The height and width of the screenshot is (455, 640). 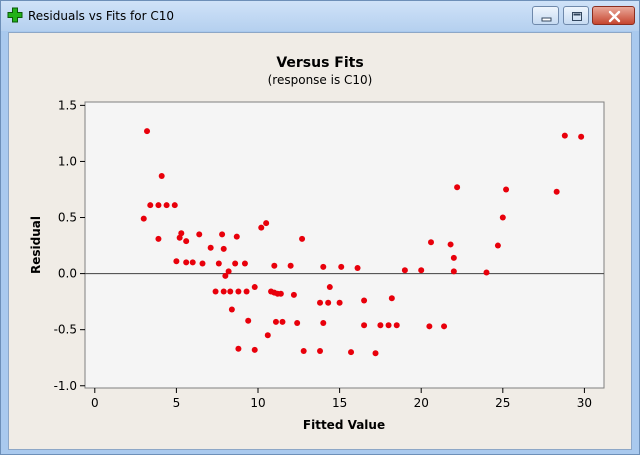 What do you see at coordinates (319, 63) in the screenshot?
I see `chart-title: Versus Fits` at bounding box center [319, 63].